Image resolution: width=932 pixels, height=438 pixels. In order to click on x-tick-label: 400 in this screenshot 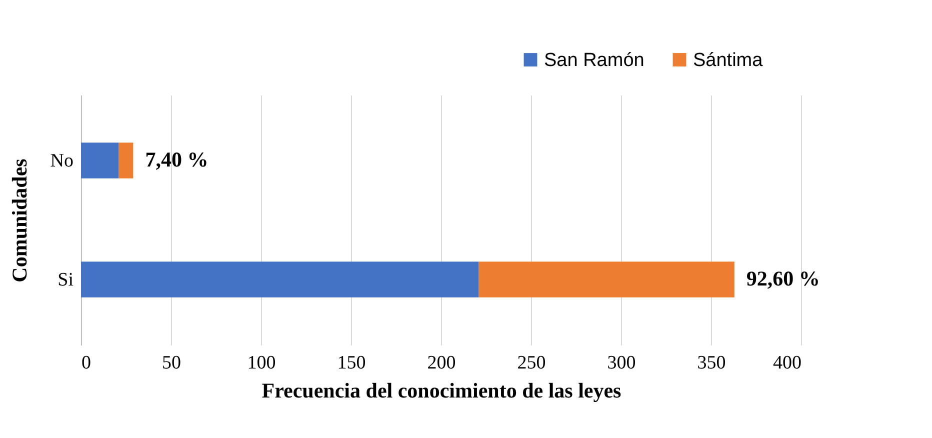, I will do `click(787, 363)`.